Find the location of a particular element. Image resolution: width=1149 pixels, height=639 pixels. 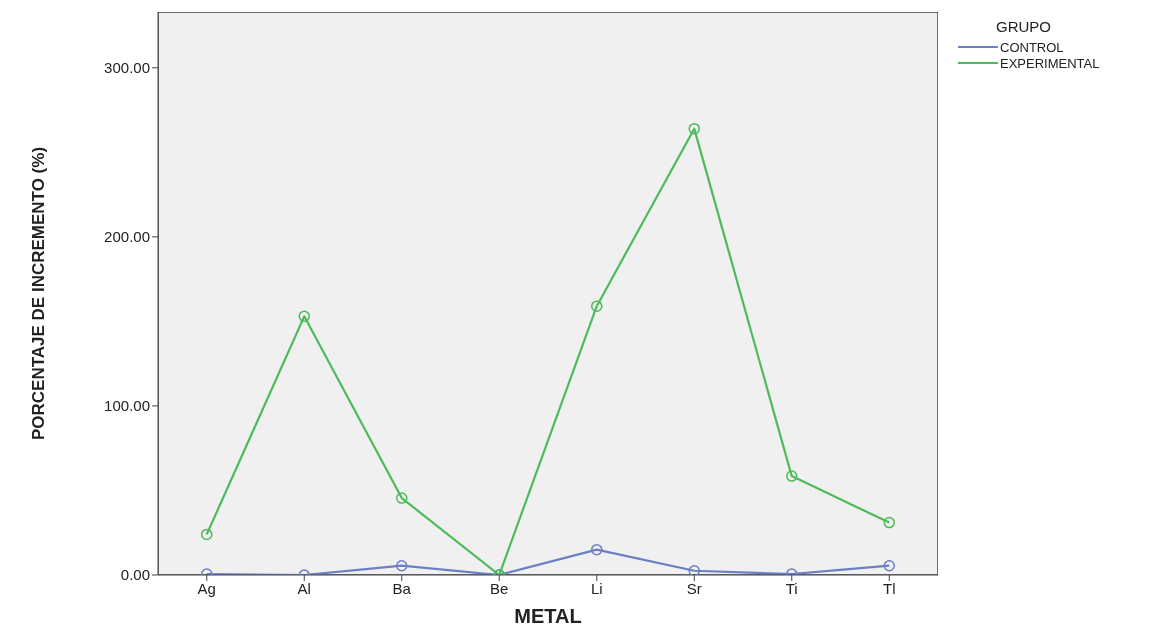

x-axis-title: METAL is located at coordinates (548, 616).